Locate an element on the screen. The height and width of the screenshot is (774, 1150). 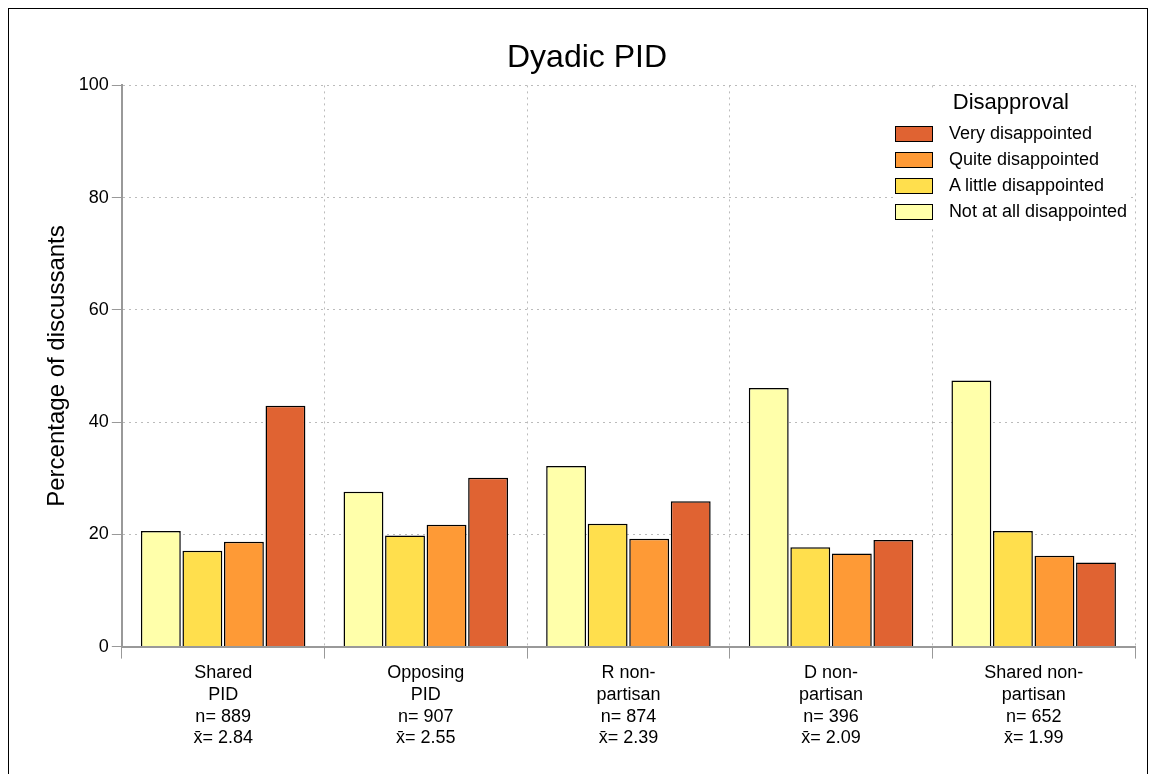
x-tick-label: Shared PID n= 889 x̄= 2.84 is located at coordinates (223, 705).